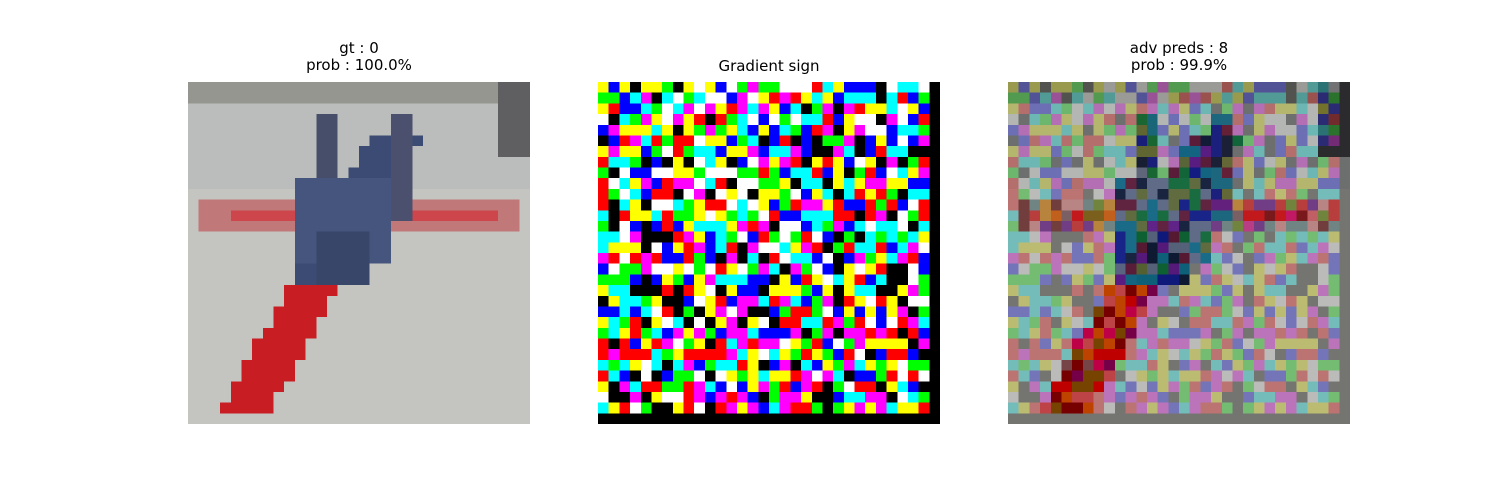  Describe the element at coordinates (769, 66) in the screenshot. I see `gradient-title: Gradient sign` at that location.